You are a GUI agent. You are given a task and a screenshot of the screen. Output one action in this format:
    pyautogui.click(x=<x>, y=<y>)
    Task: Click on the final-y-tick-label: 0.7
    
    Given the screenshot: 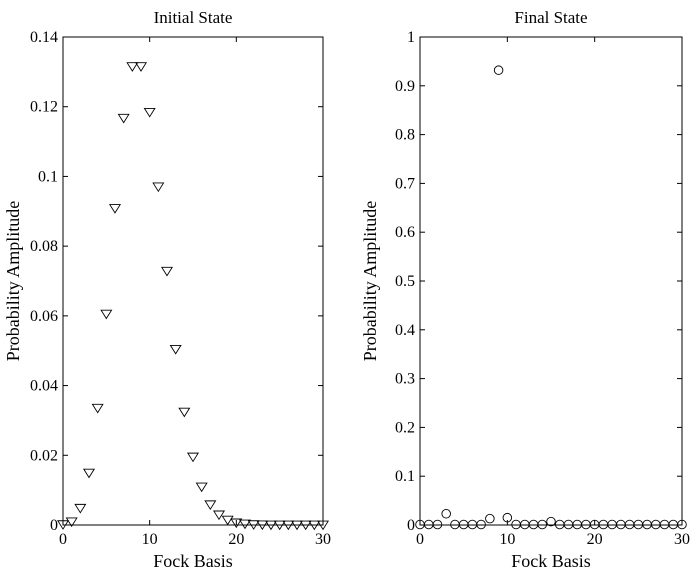 What is the action you would take?
    pyautogui.click(x=405, y=183)
    